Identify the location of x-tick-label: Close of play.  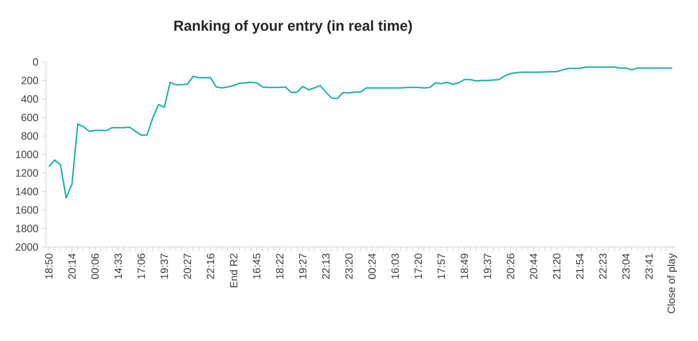
(672, 283).